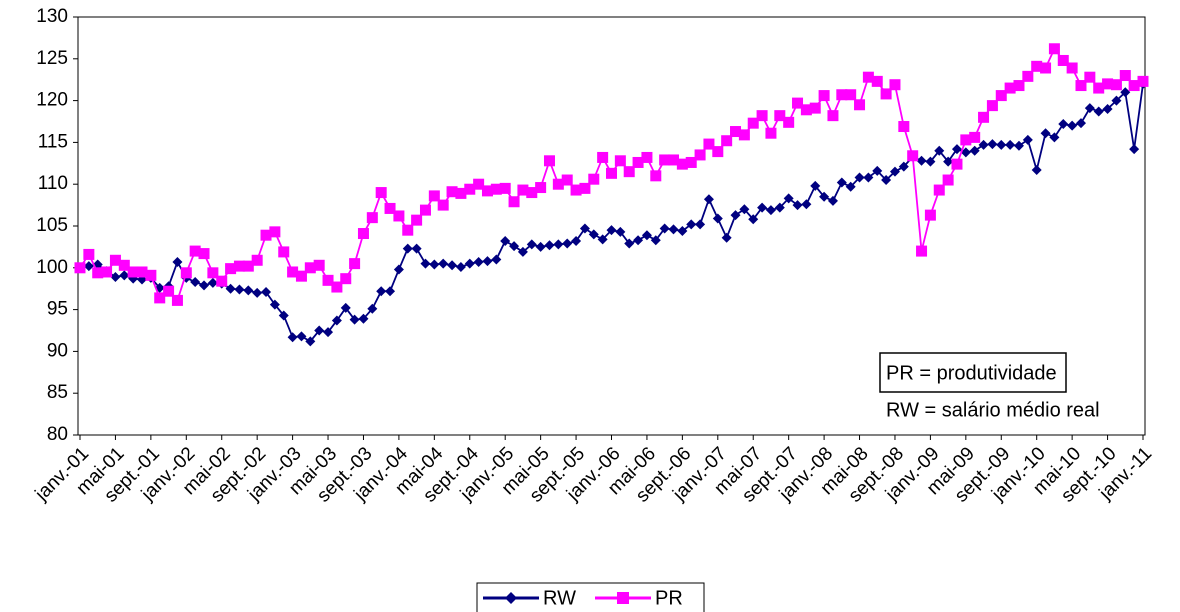 The image size is (1180, 612). I want to click on y-tick-label: 80, so click(57, 434).